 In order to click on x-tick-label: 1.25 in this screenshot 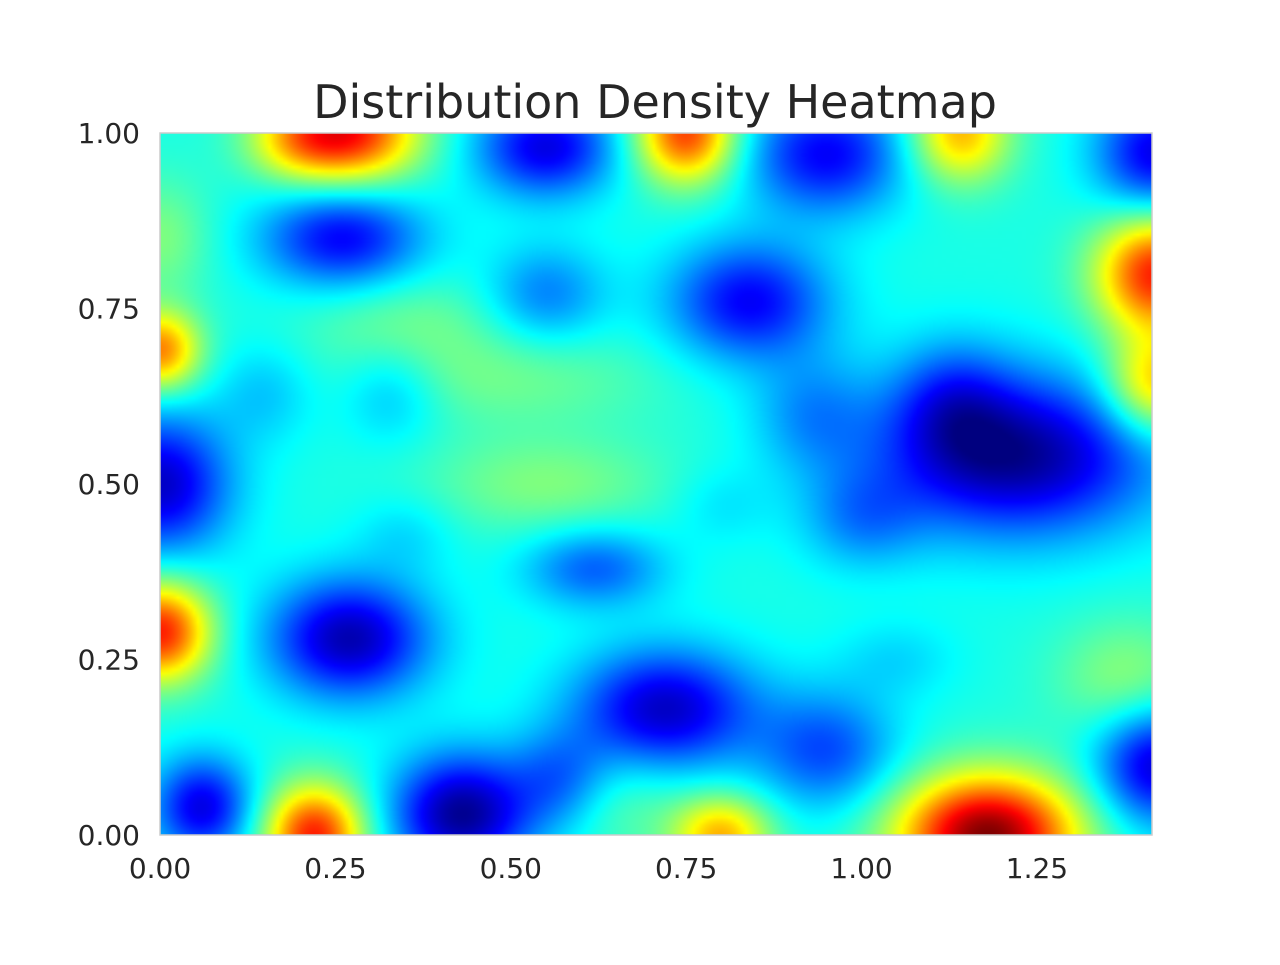, I will do `click(1037, 868)`.